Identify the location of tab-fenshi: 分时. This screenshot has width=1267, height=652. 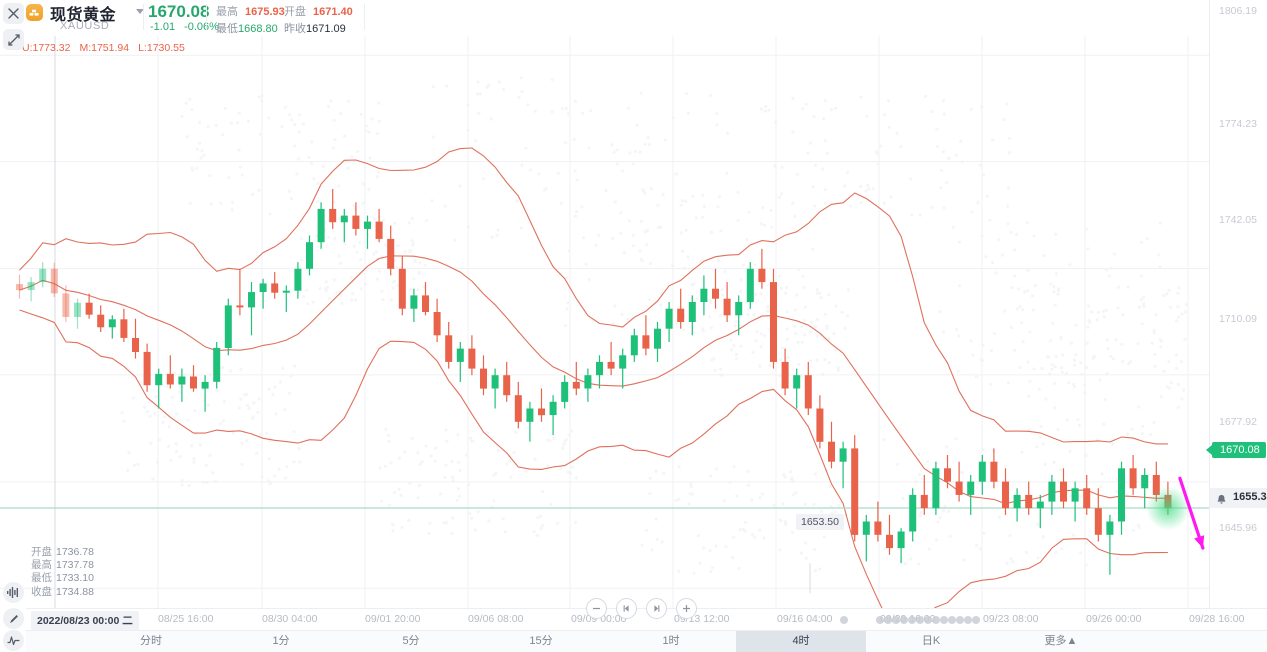
(151, 641).